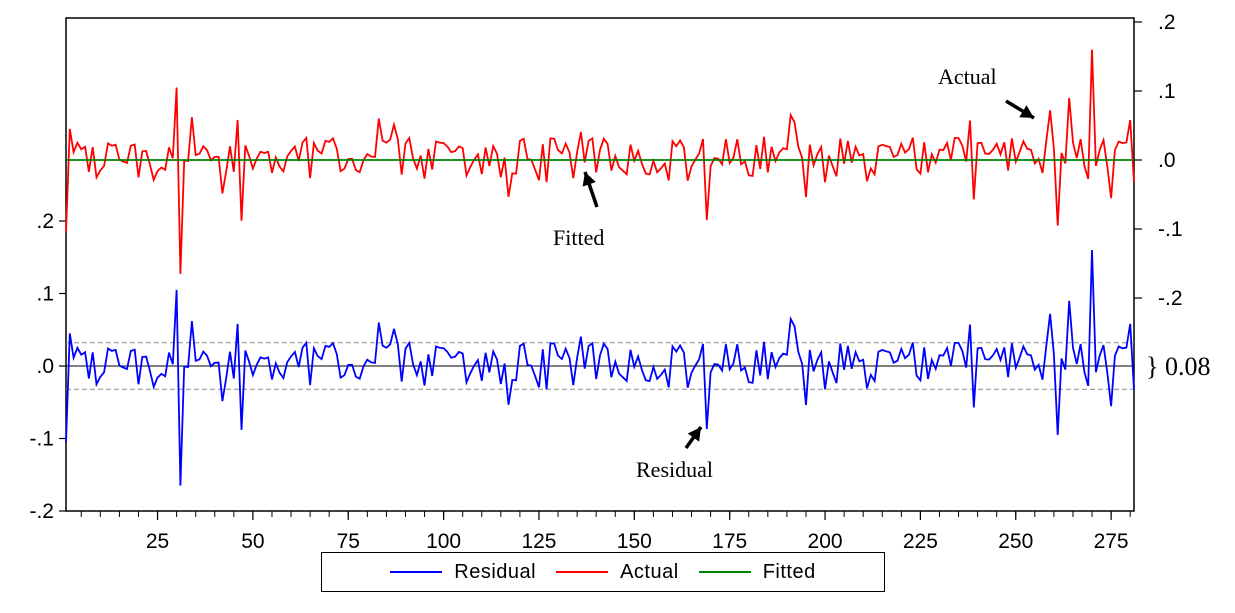 This screenshot has width=1235, height=613. I want to click on arrow-actual, so click(1020, 109).